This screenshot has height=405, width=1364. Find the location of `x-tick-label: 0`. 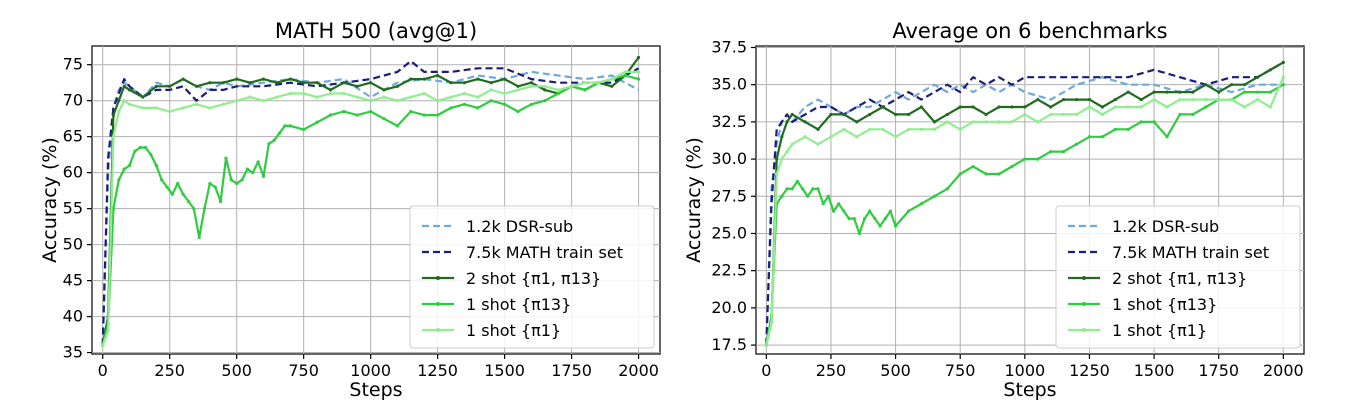

x-tick-label: 0 is located at coordinates (766, 370).